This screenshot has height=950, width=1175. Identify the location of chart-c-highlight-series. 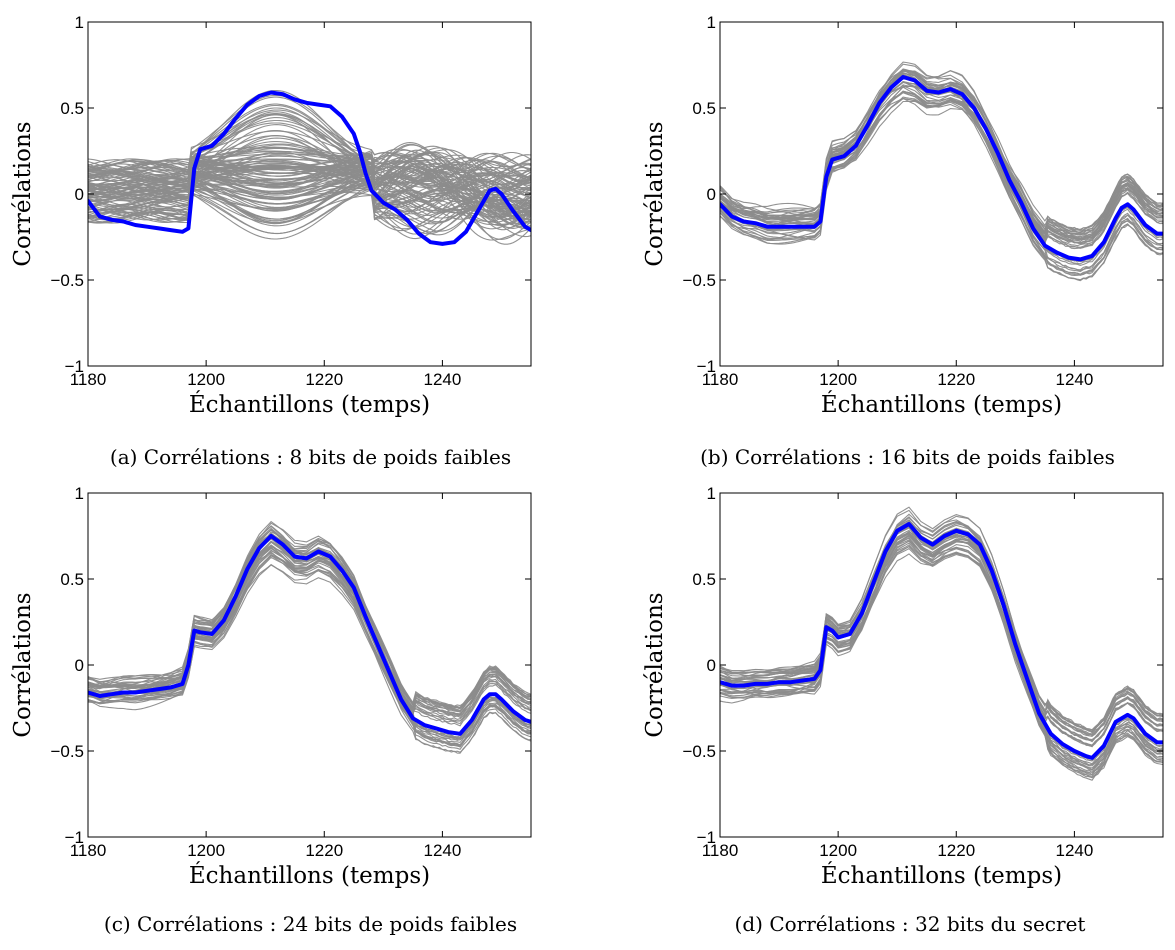
(309, 635).